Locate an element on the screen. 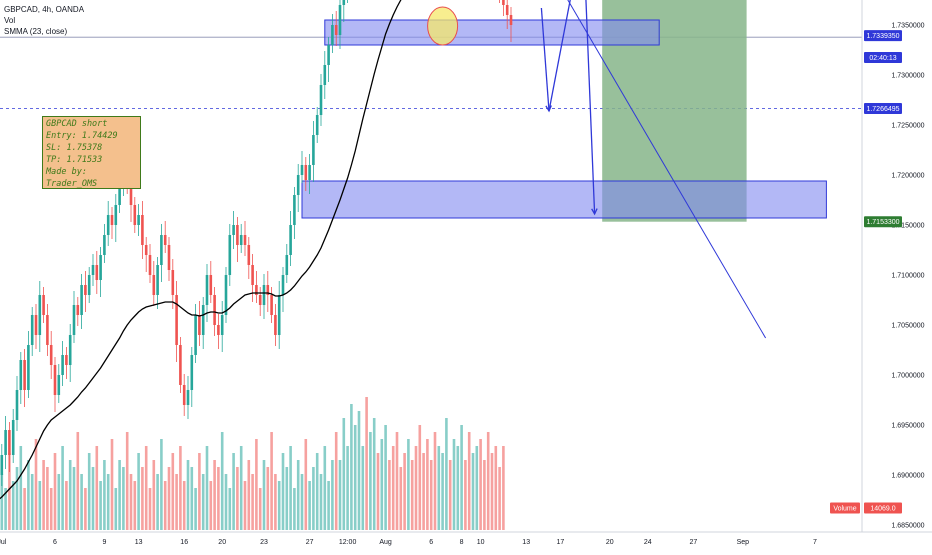 Image resolution: width=932 pixels, height=555 pixels. pattern-marker is located at coordinates (443, 26).